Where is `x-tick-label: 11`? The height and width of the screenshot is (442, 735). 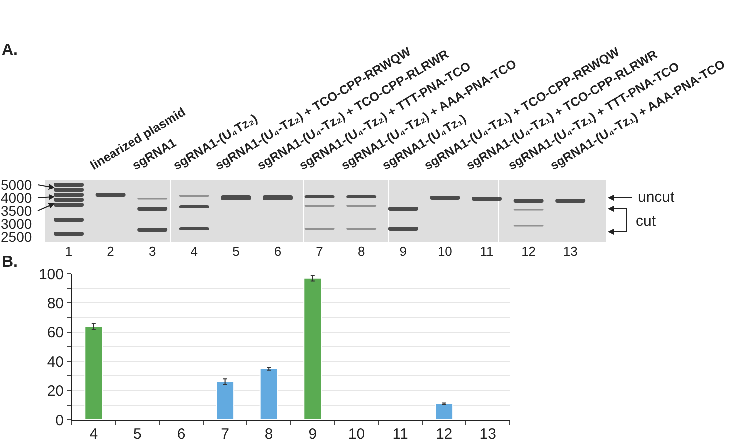 x-tick-label: 11 is located at coordinates (400, 434).